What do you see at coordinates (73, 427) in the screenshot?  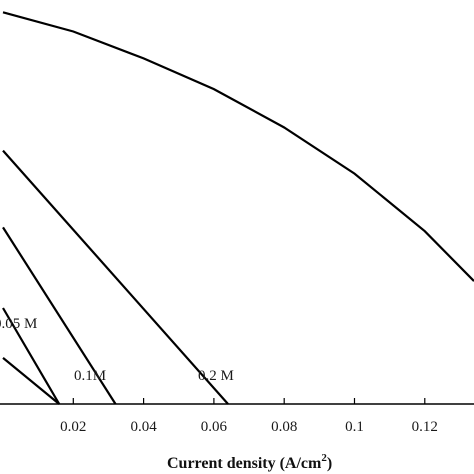 I see `x-tick-label: 0.02` at bounding box center [73, 427].